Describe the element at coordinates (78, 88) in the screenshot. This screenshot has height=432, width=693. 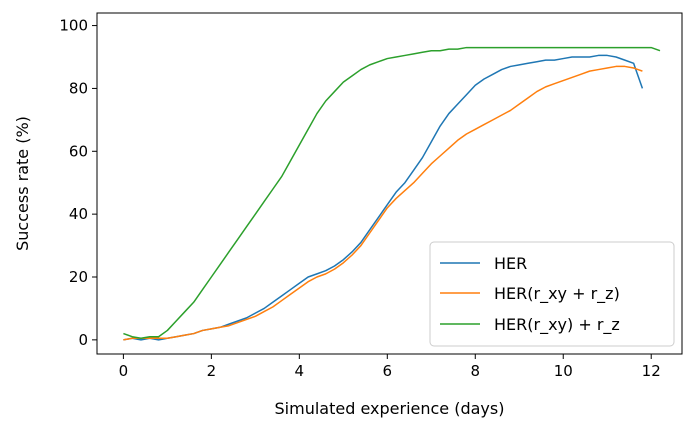
I see `y-tick-label: 80` at that location.